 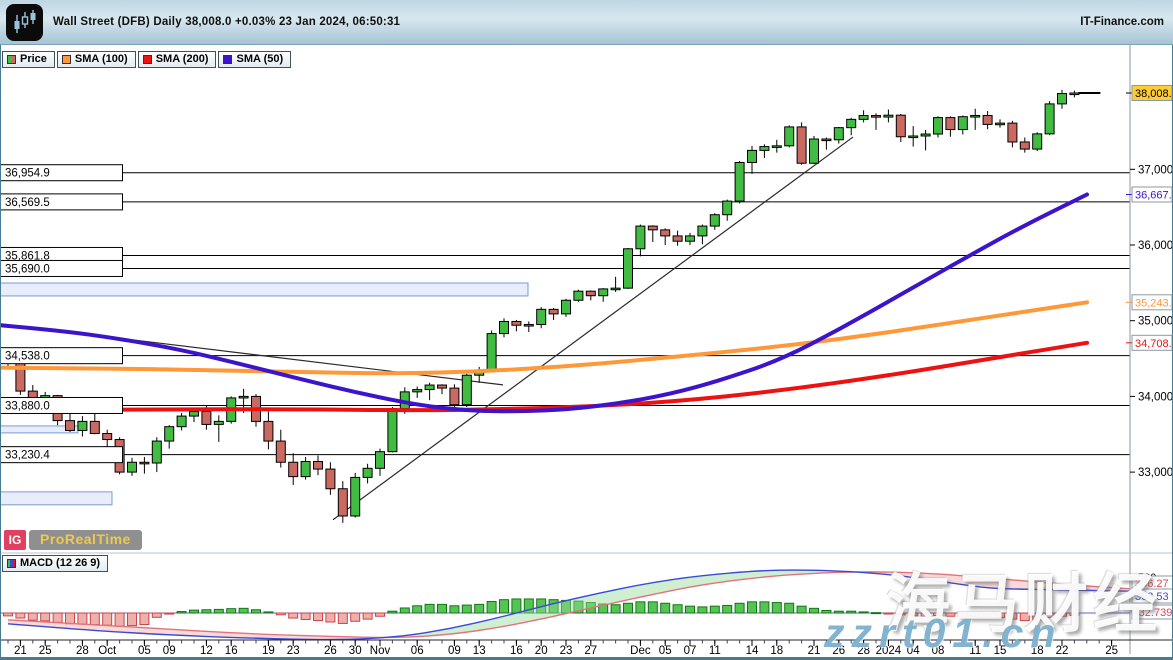 I want to click on sma100-line, so click(x=544, y=338).